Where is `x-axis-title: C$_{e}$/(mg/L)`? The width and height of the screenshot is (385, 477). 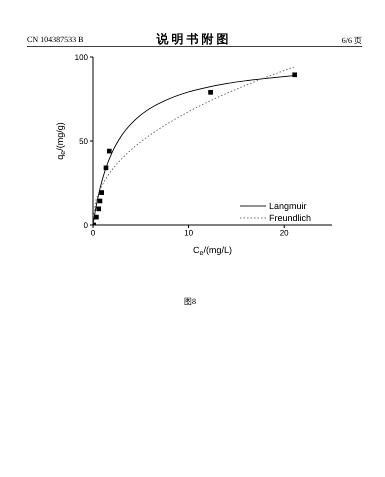
x-axis-title: C$_{e}$/(mg/L) is located at coordinates (212, 251).